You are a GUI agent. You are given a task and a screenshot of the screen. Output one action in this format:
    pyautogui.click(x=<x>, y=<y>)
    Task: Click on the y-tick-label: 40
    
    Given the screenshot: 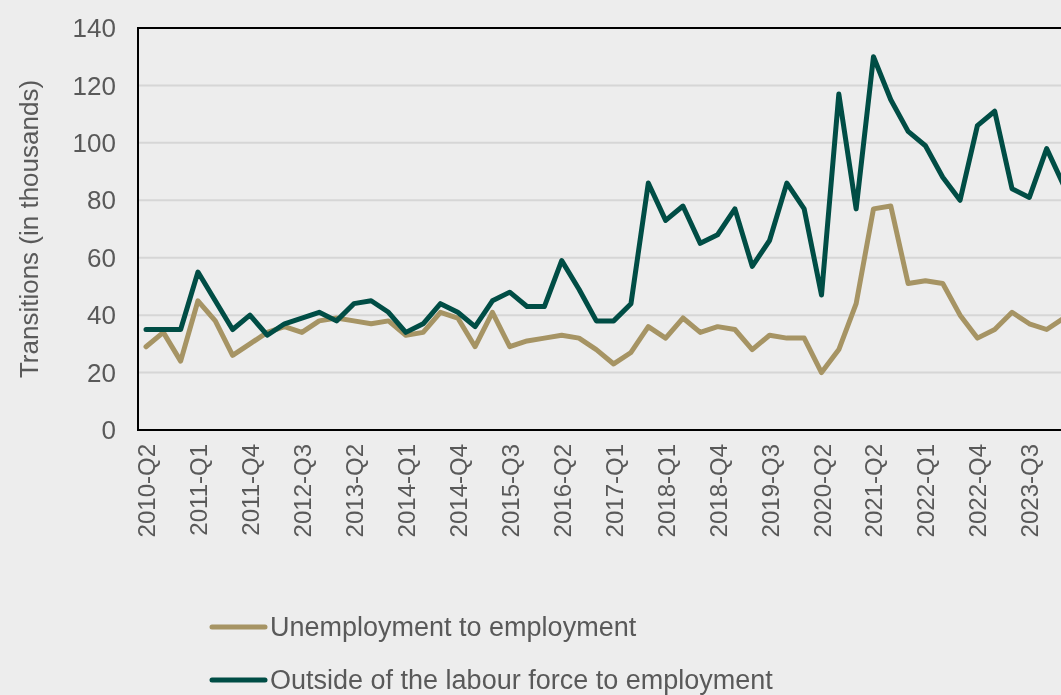 What is the action you would take?
    pyautogui.click(x=101, y=315)
    